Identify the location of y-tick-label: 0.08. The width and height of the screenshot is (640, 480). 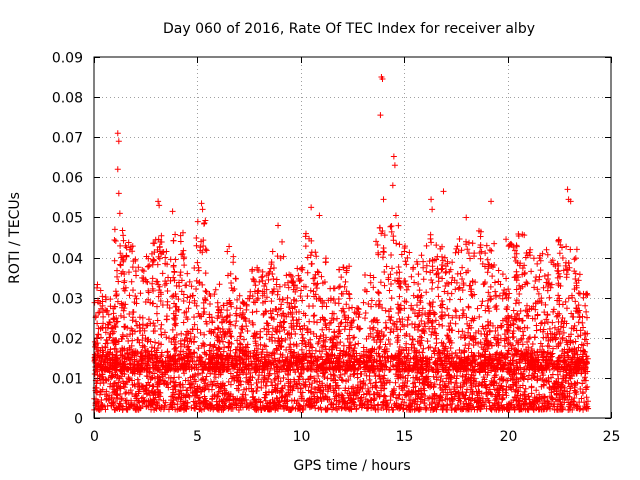
(67, 99).